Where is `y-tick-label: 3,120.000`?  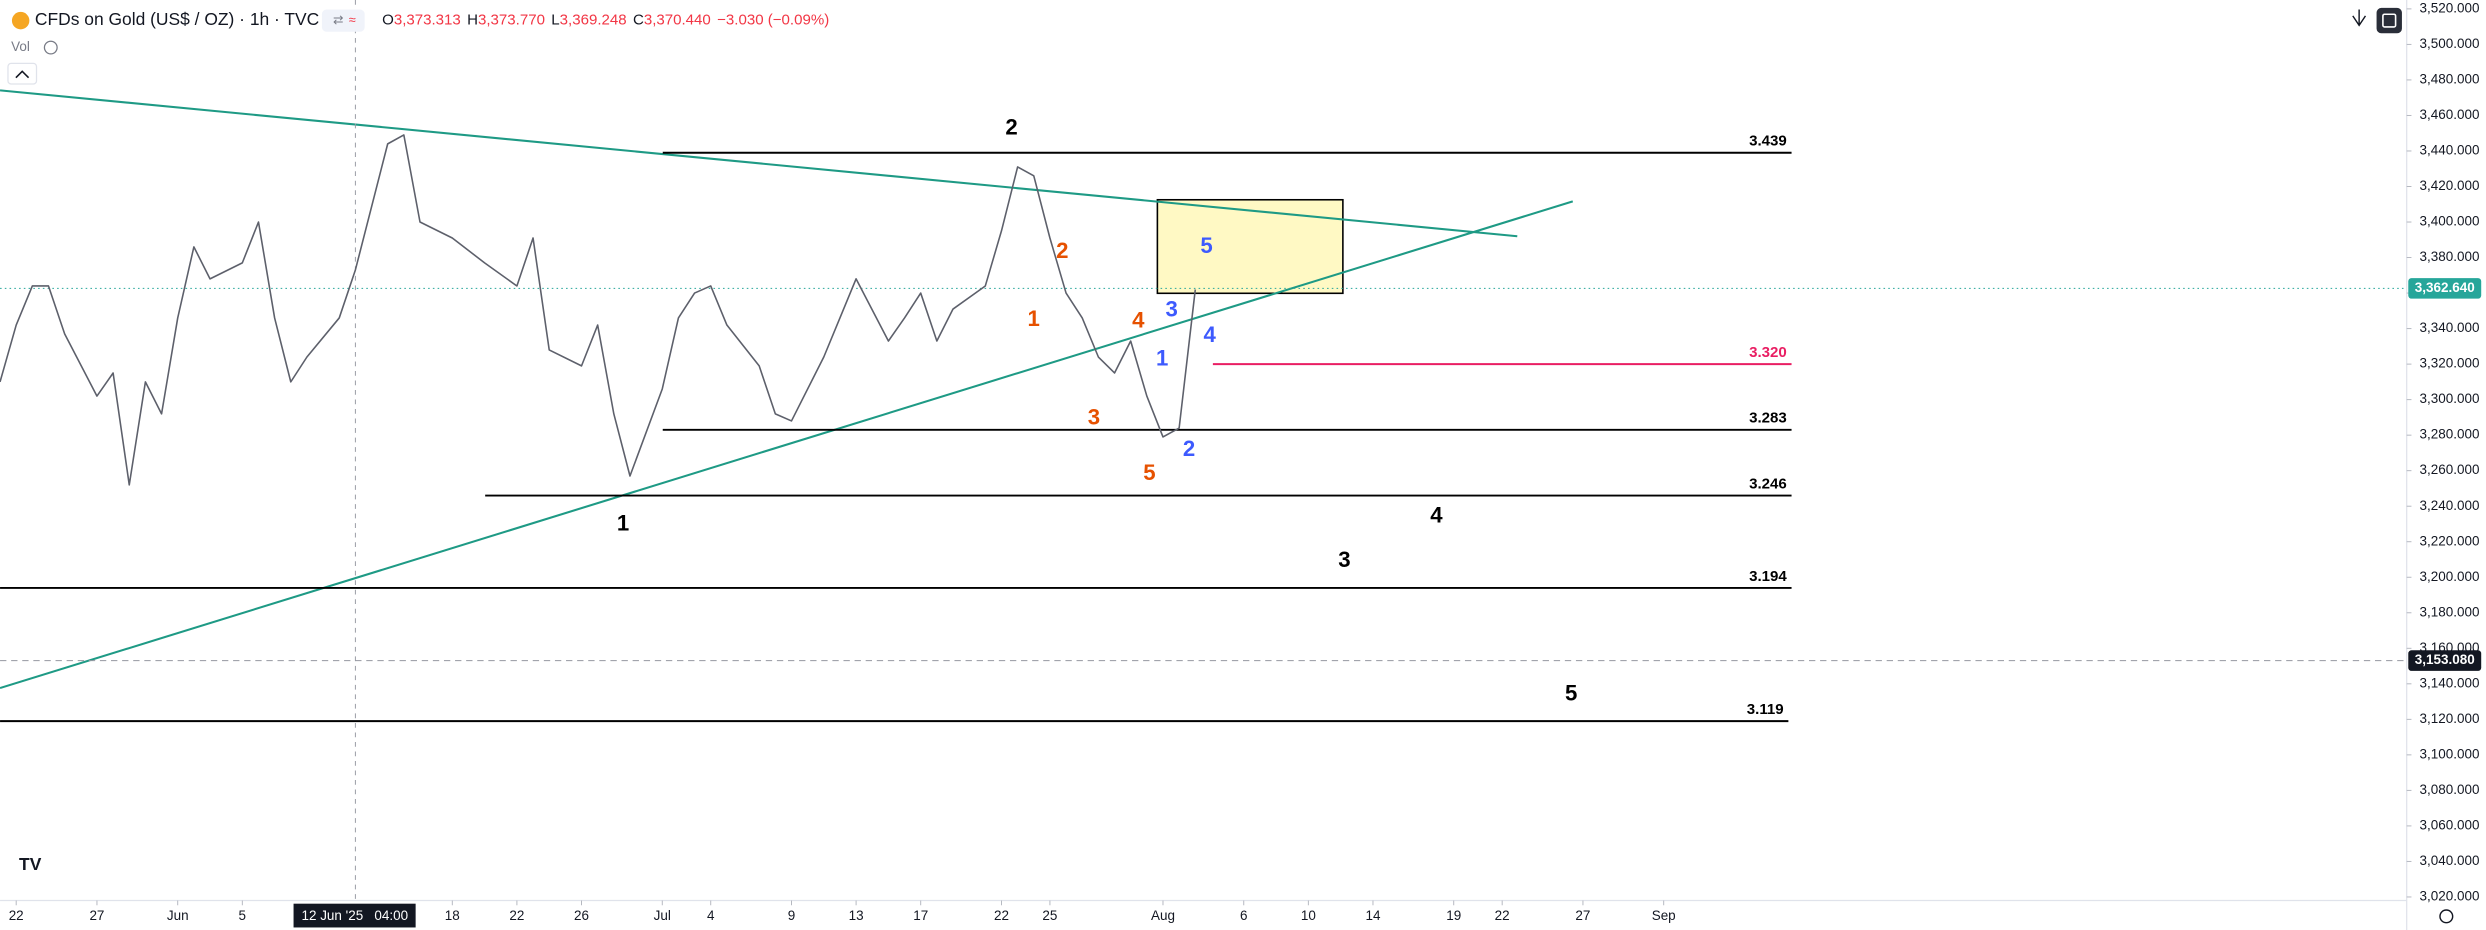
y-tick-label: 3,120.000 is located at coordinates (2450, 718).